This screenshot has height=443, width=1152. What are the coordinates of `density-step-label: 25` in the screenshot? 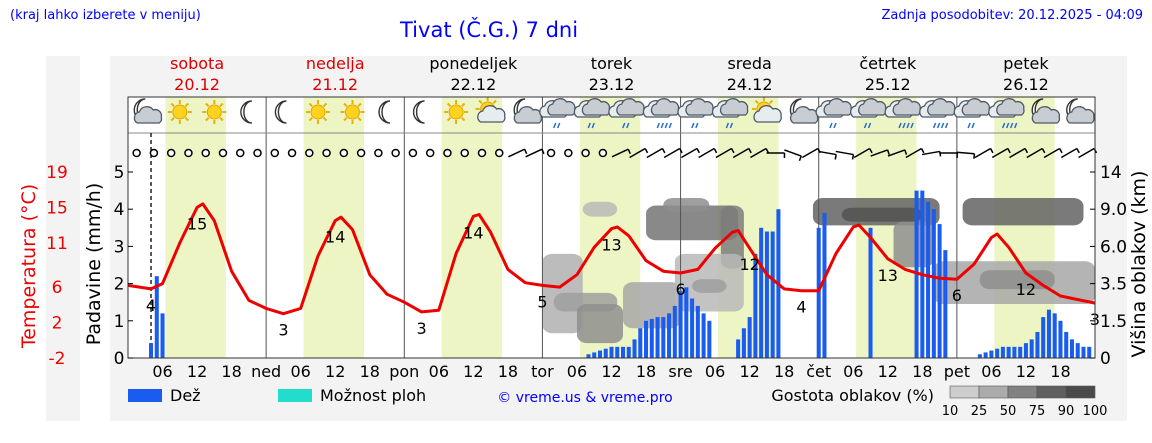 It's located at (979, 411).